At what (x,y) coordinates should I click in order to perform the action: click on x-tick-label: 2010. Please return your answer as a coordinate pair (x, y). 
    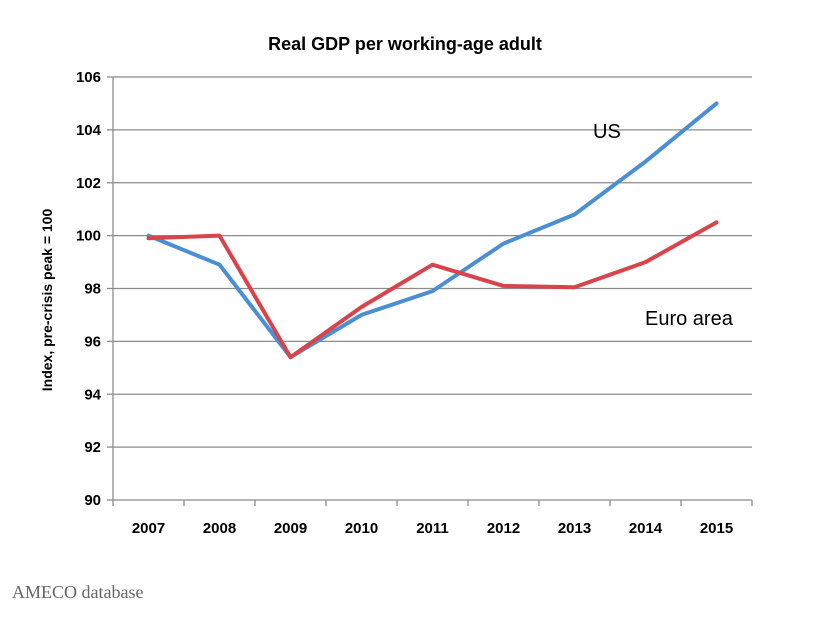
    Looking at the image, I should click on (361, 528).